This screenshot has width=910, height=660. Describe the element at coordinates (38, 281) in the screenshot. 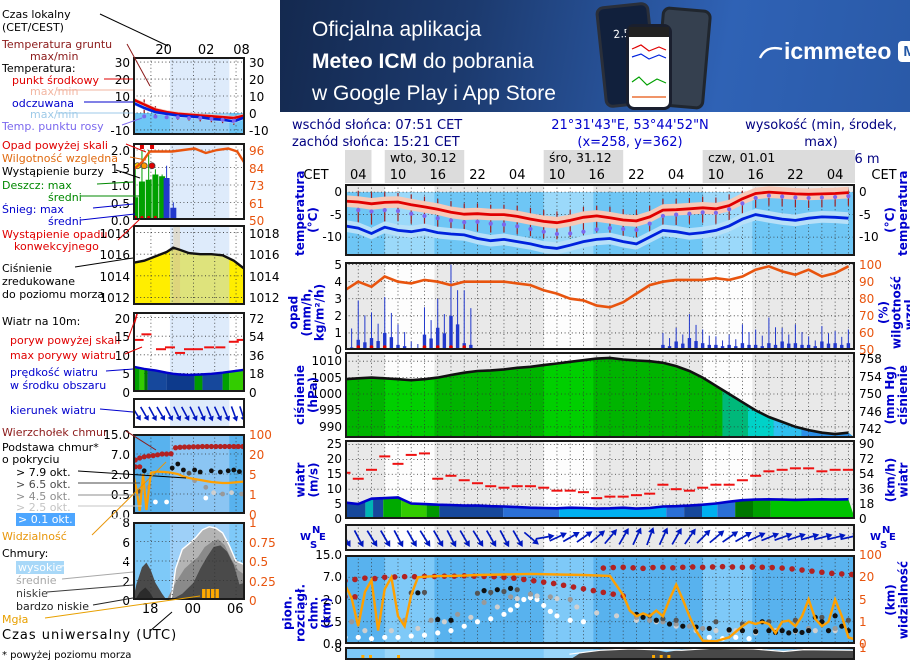

I see `legend-item-20: zredukowane` at that location.